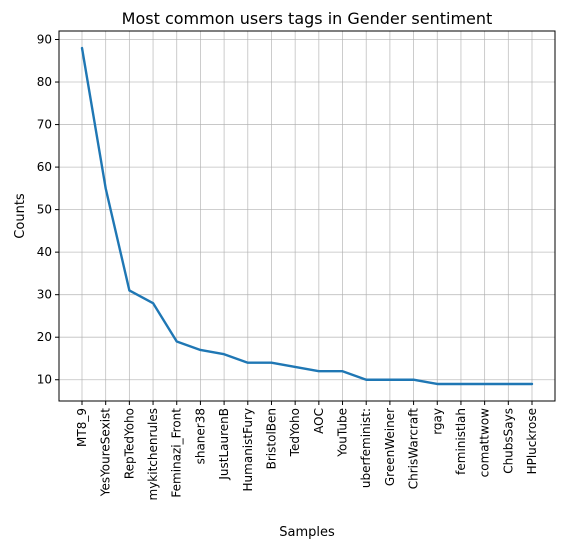 This screenshot has width=587, height=544. I want to click on x-tick-label: JustLaurenB, so click(224, 444).